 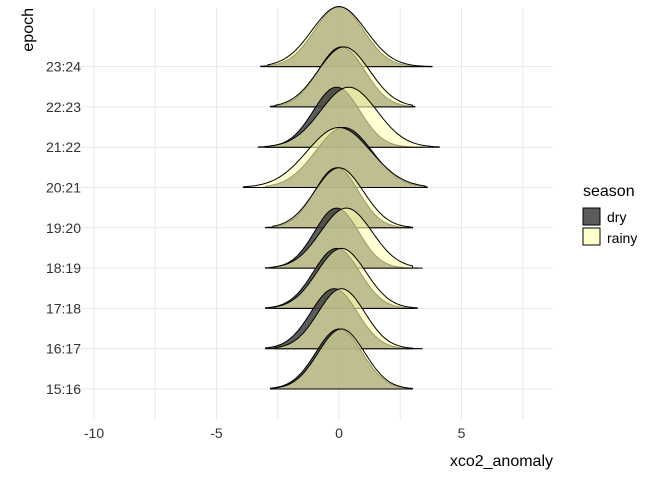 What do you see at coordinates (63, 188) in the screenshot?
I see `y-tick-label: 20:21` at bounding box center [63, 188].